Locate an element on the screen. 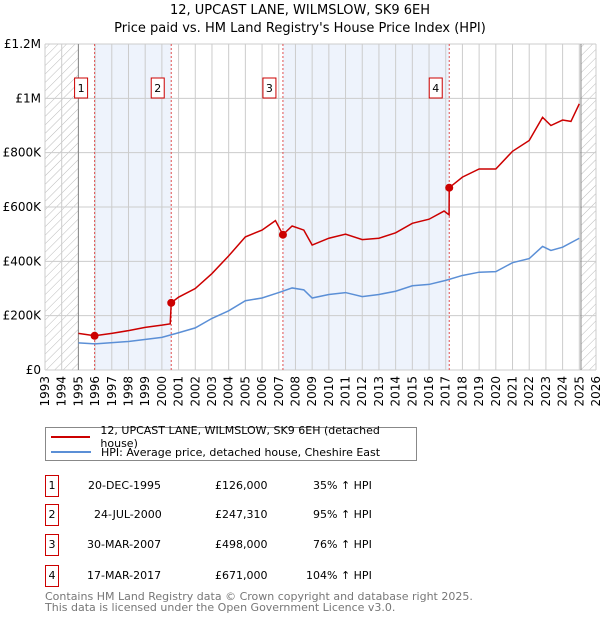 This screenshot has height=620, width=600. x-tick-label: 2025 is located at coordinates (579, 391).